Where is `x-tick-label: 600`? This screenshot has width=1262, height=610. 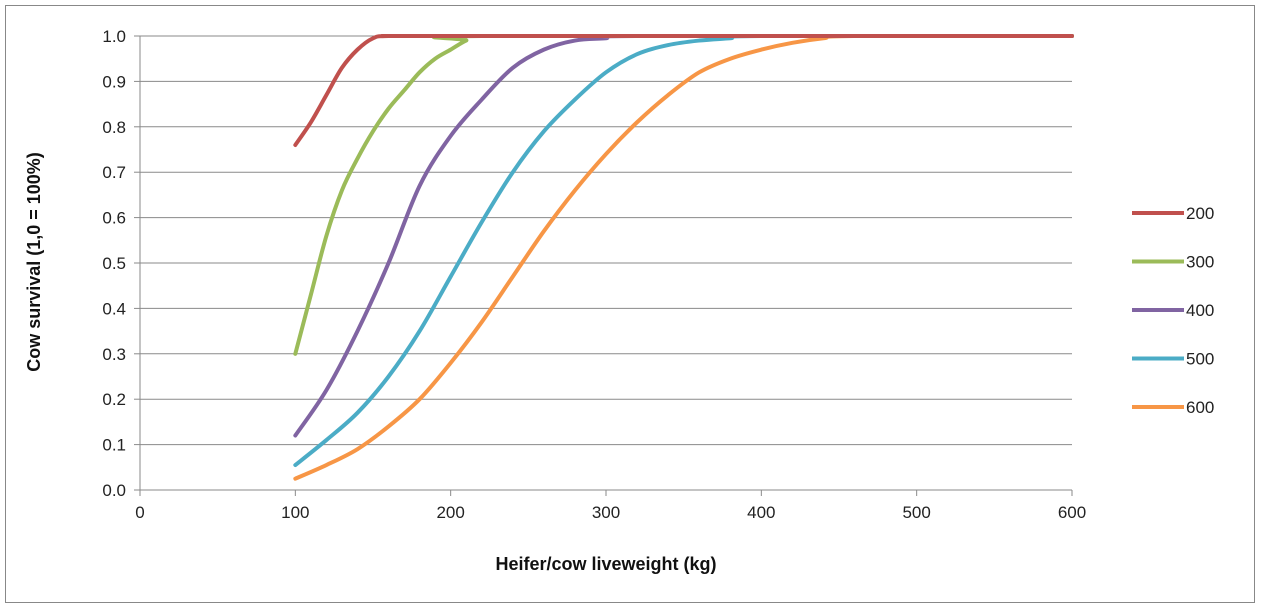
x-tick-label: 600 is located at coordinates (1072, 512).